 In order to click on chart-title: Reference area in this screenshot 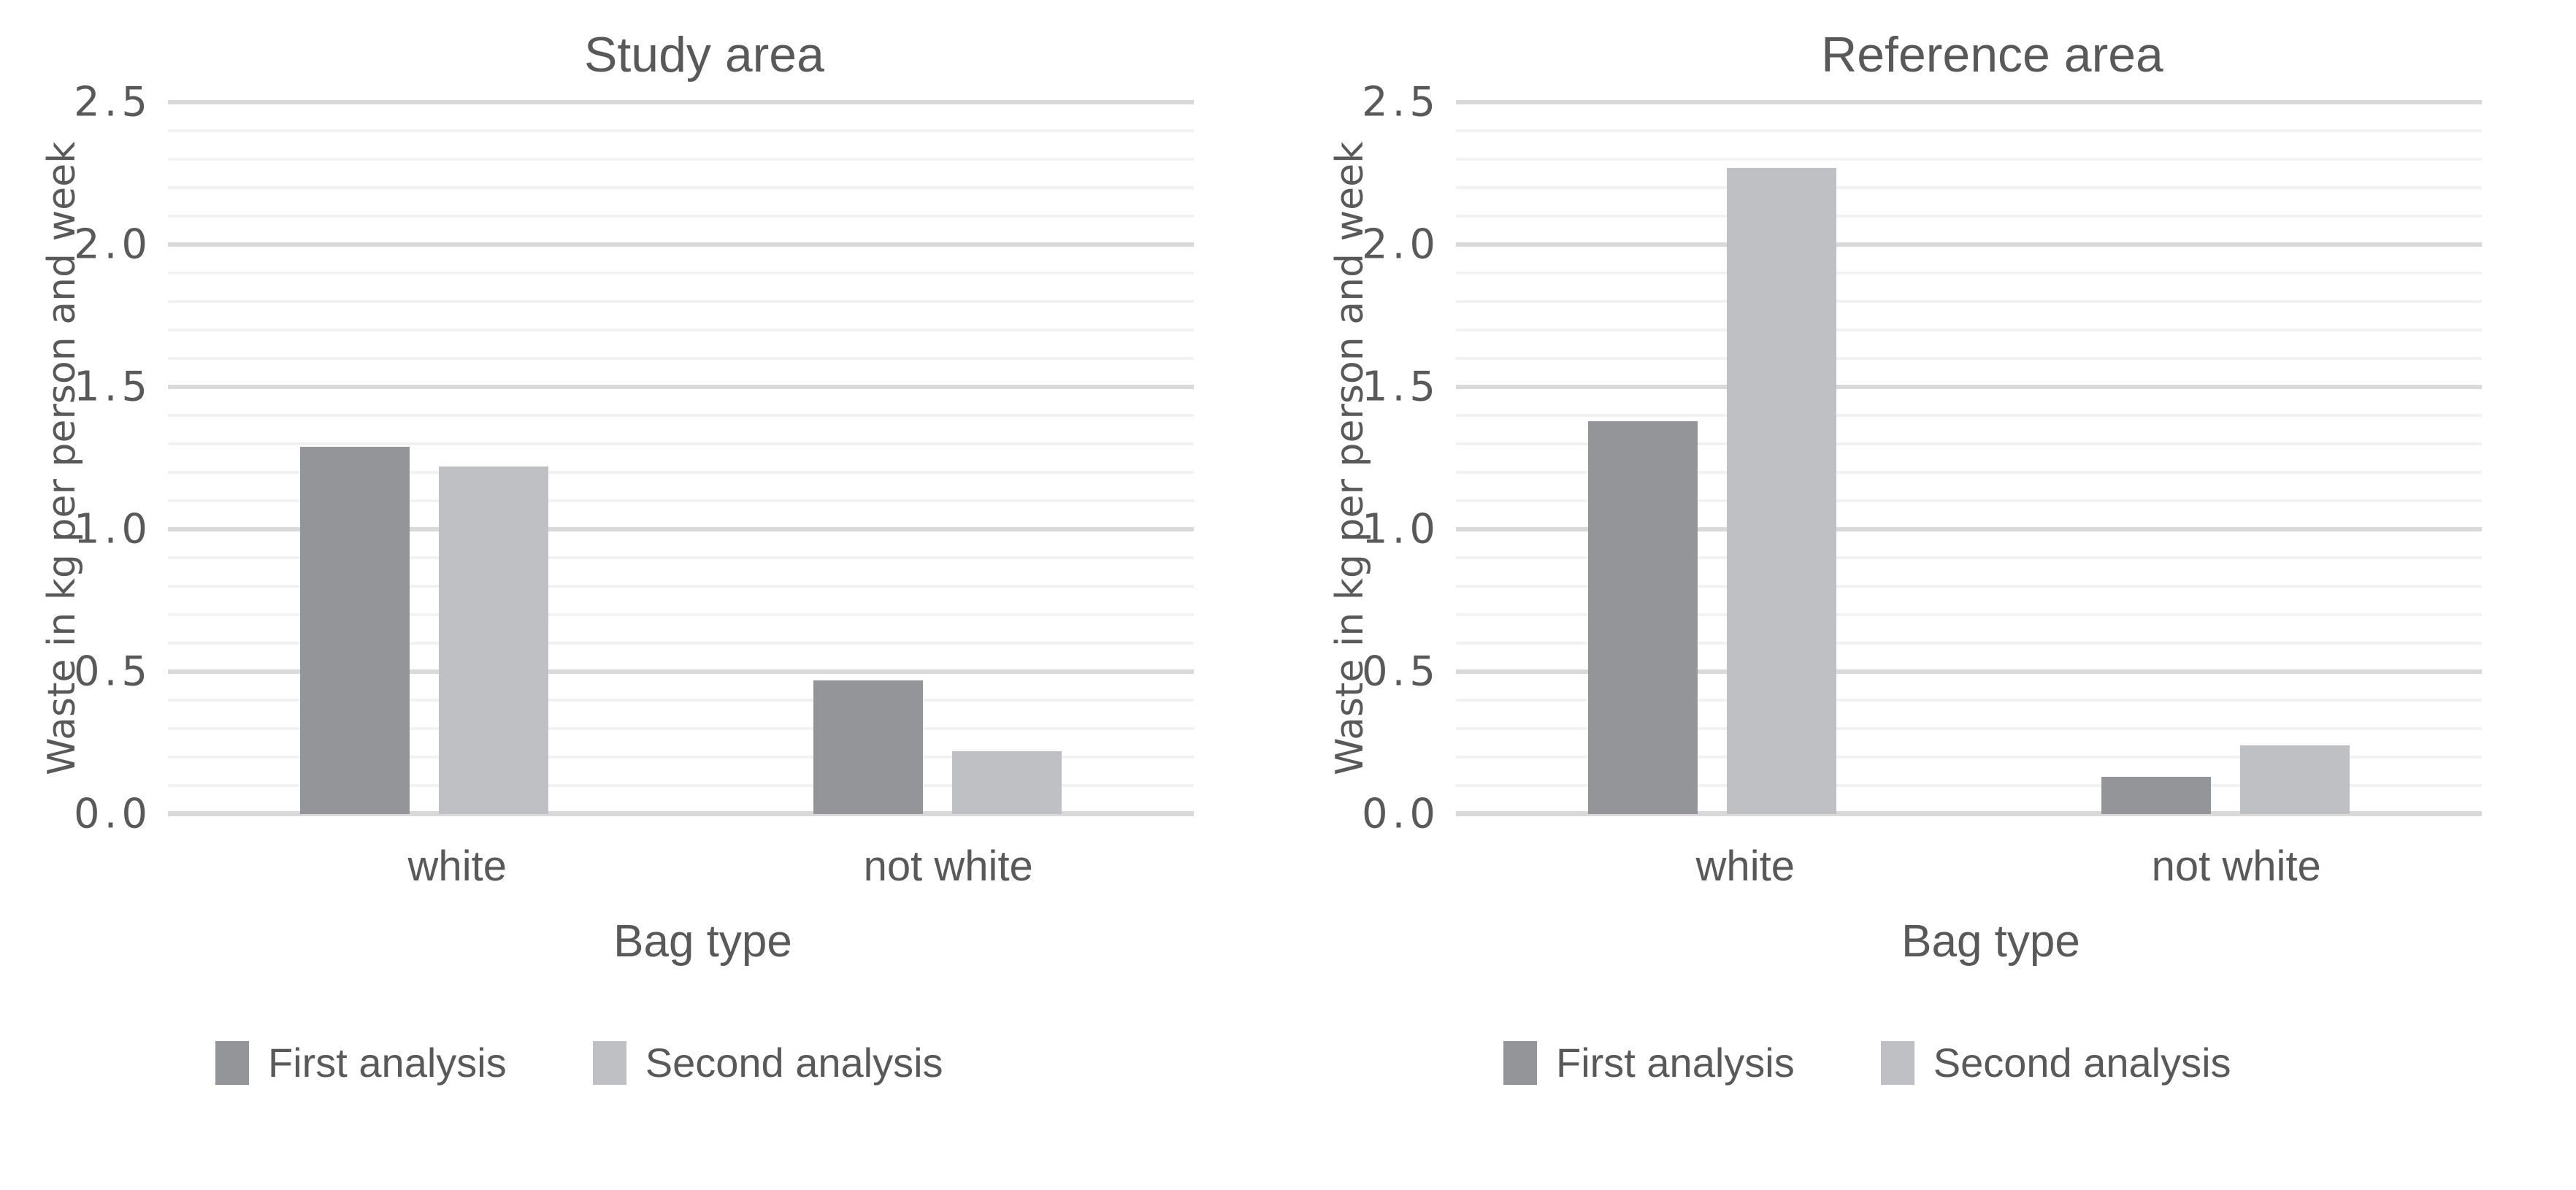, I will do `click(1992, 55)`.